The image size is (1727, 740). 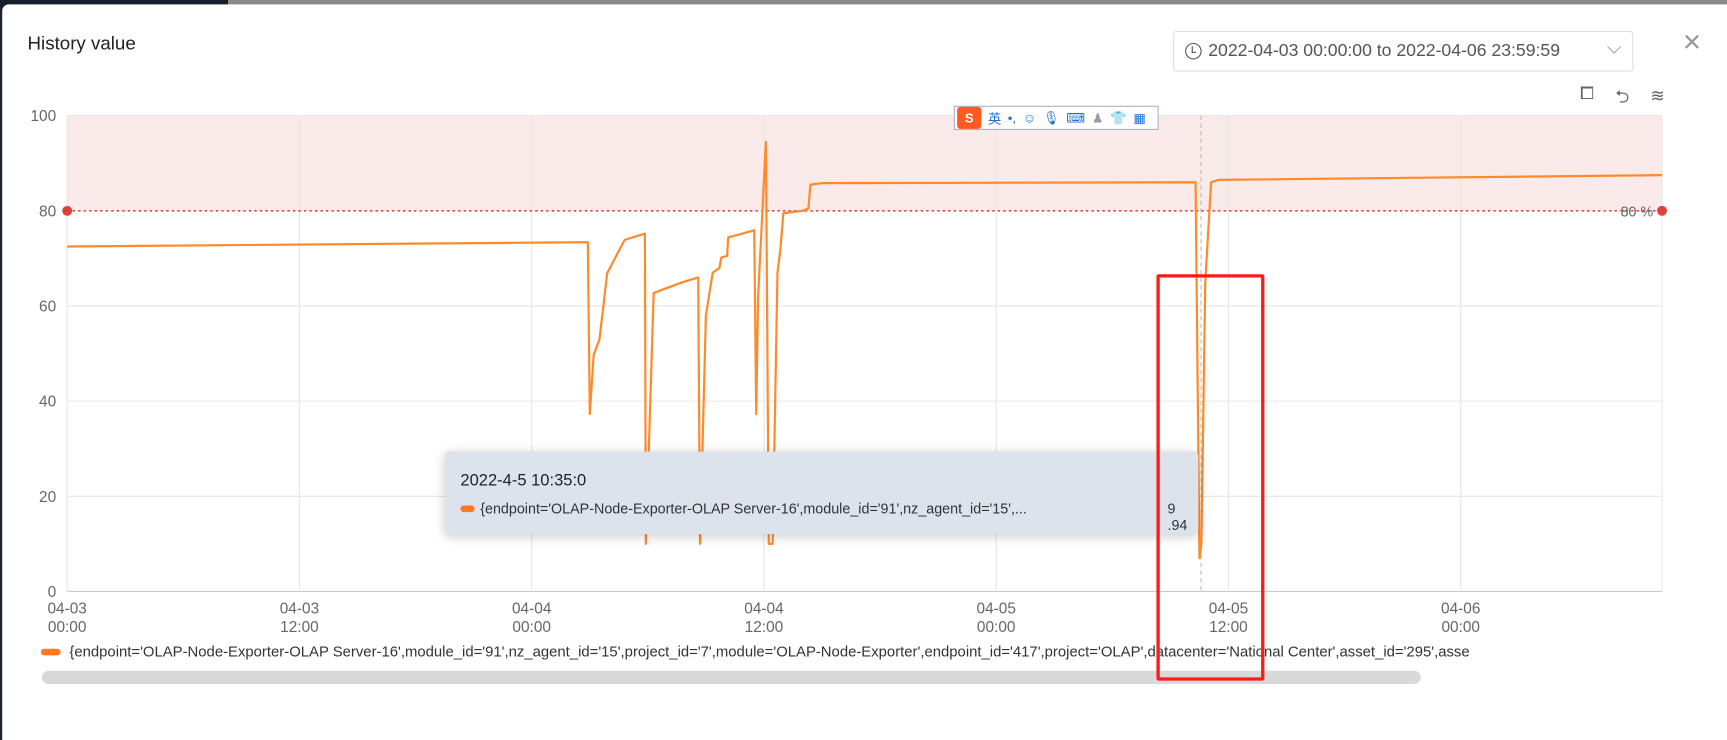 What do you see at coordinates (994, 118) in the screenshot?
I see `ime-language-toggle: 英` at bounding box center [994, 118].